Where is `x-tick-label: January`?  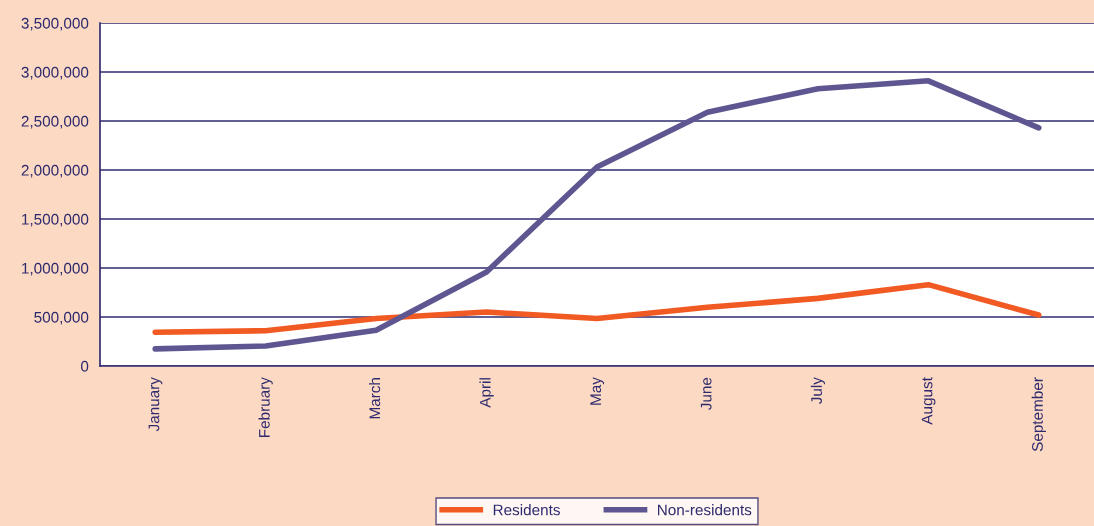 x-tick-label: January is located at coordinates (155, 404).